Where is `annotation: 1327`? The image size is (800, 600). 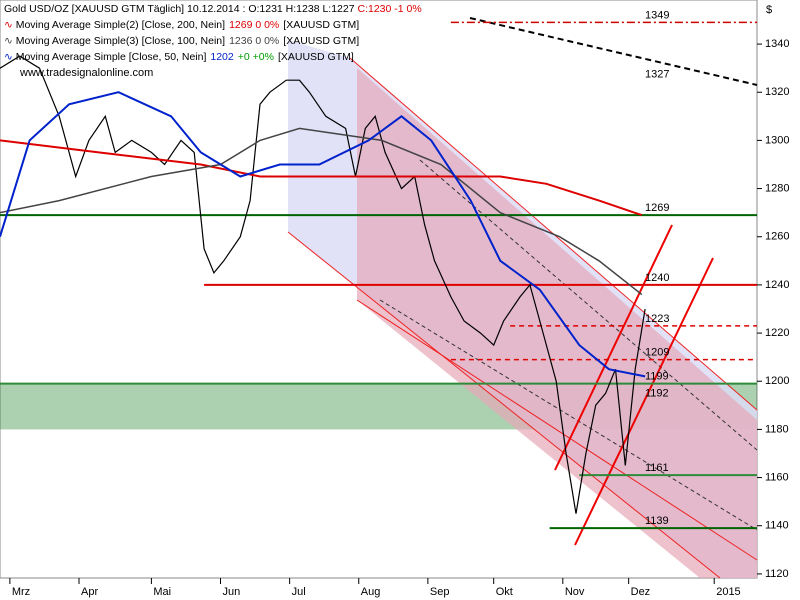 annotation: 1327 is located at coordinates (657, 74).